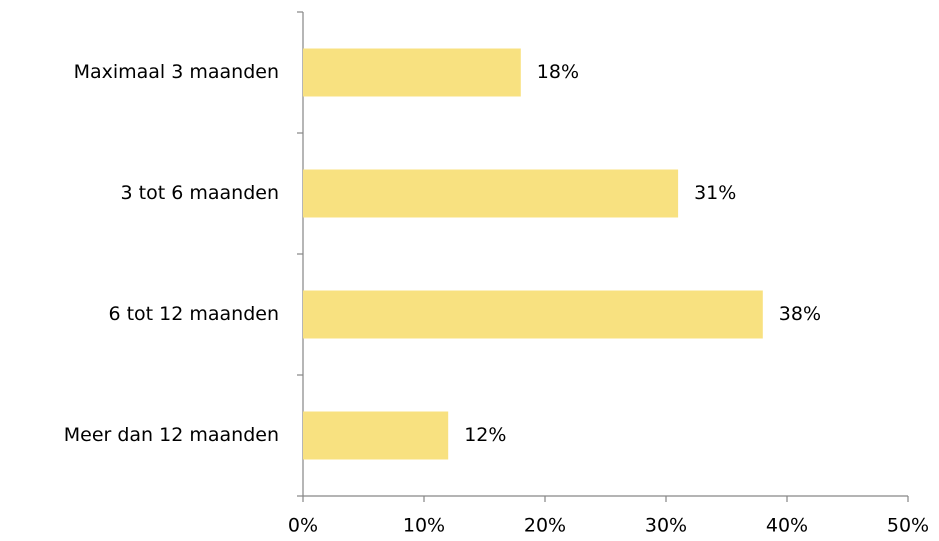 The image size is (939, 541). I want to click on x-tick-label: 20%, so click(545, 526).